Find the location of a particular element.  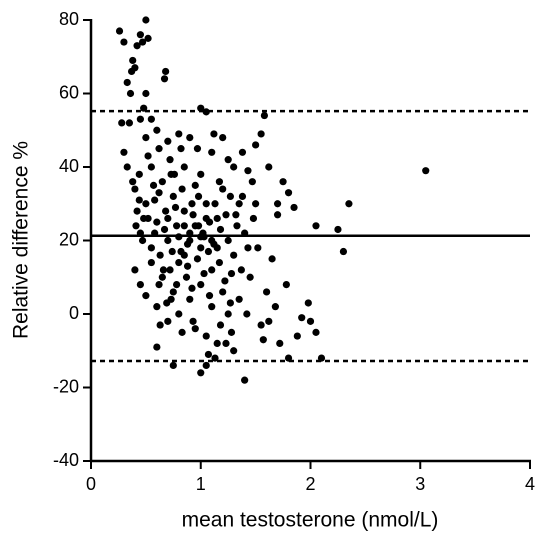

y-tick-label: -40 is located at coordinates (66, 460).